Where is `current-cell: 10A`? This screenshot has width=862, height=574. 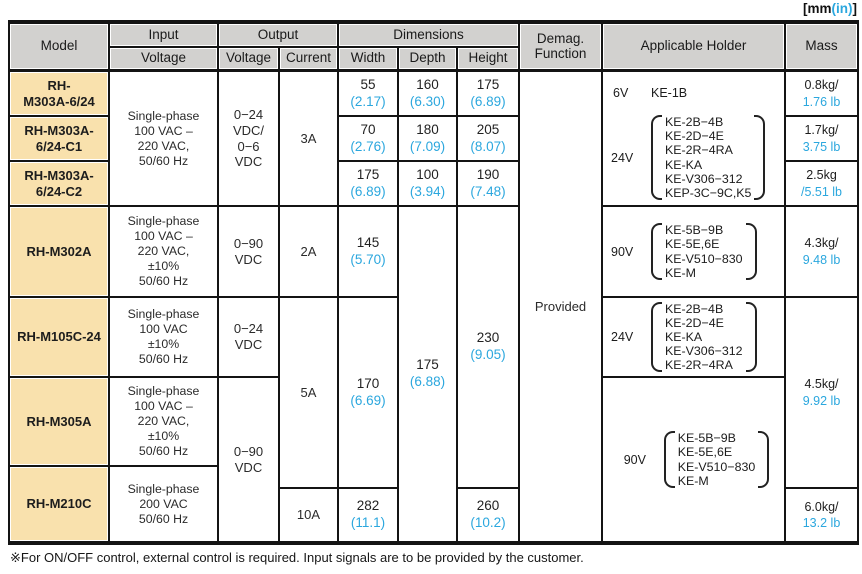 current-cell: 10A is located at coordinates (309, 515).